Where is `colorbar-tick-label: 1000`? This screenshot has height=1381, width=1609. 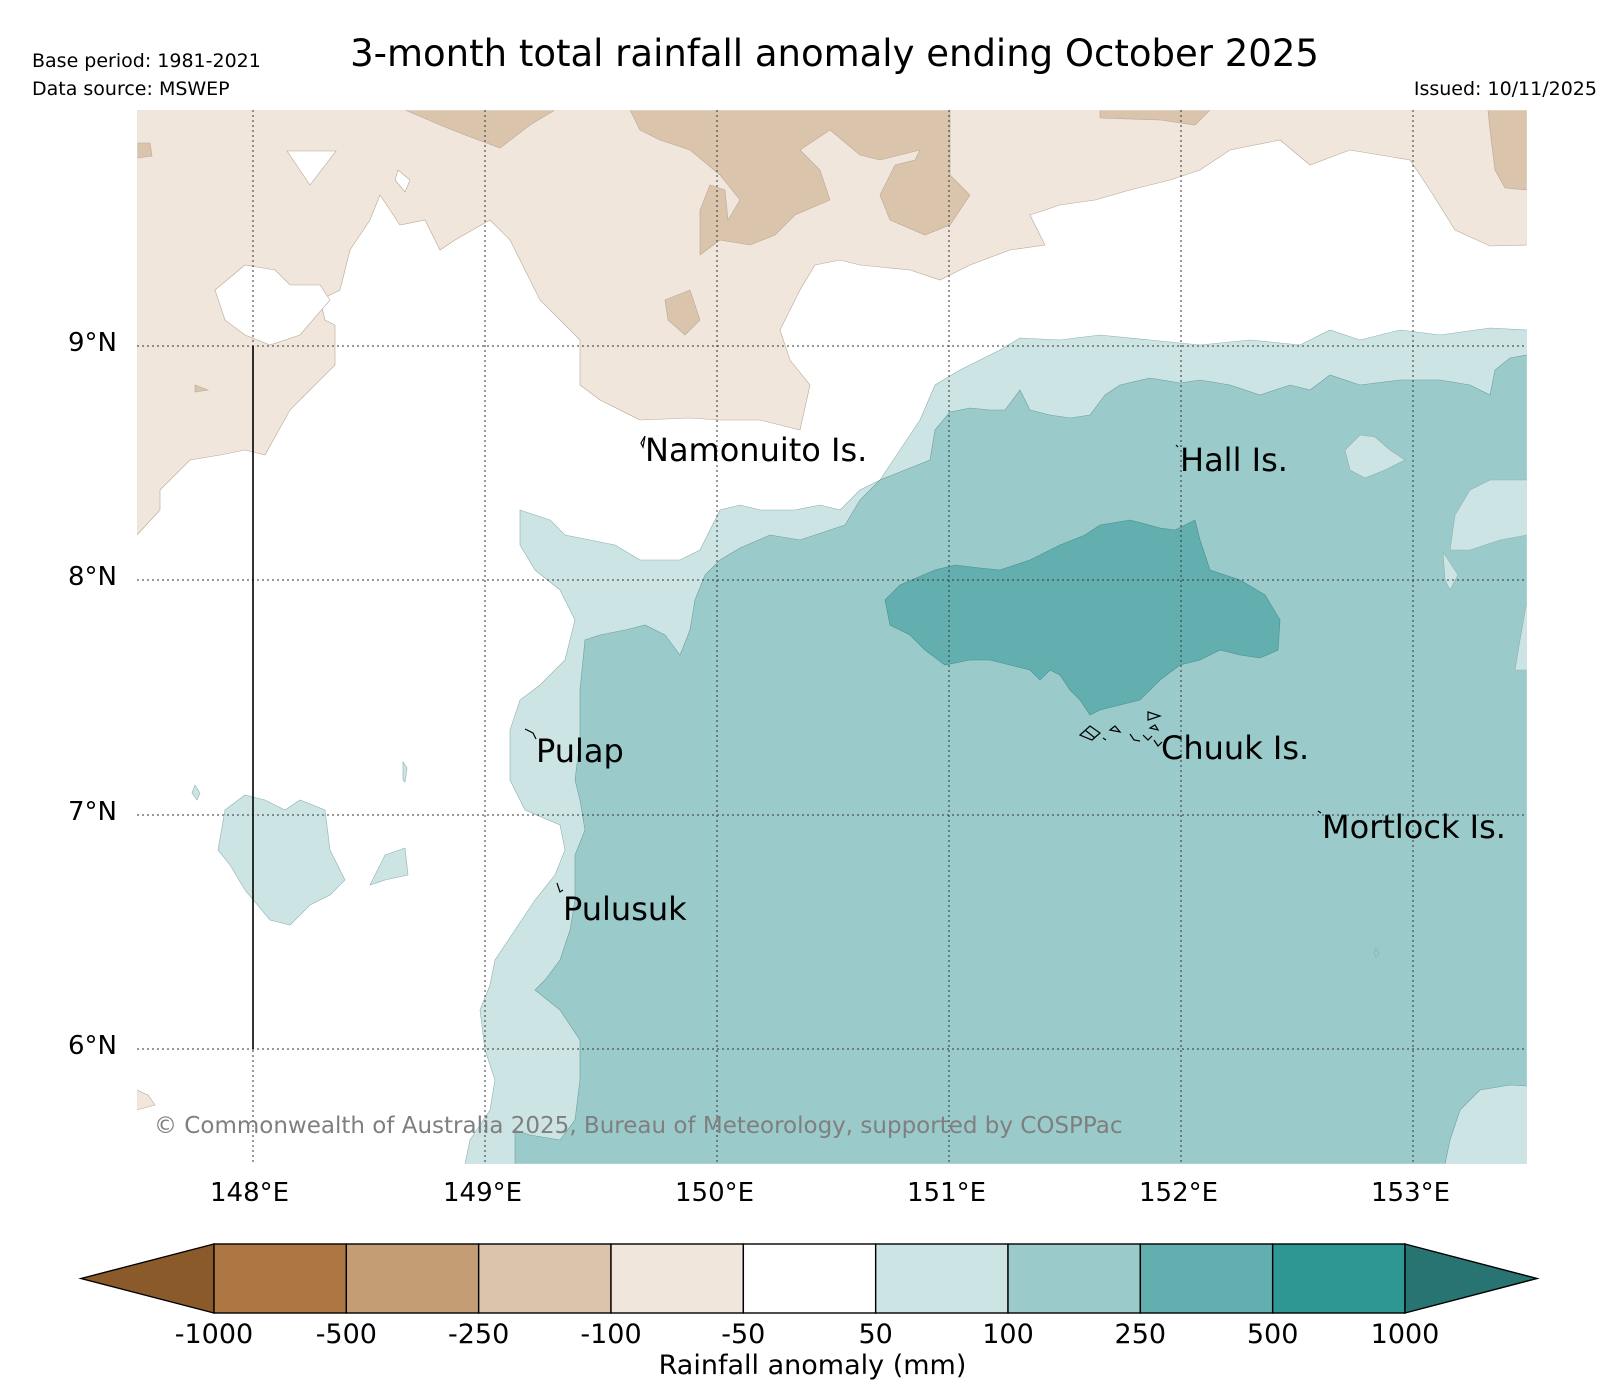
colorbar-tick-label: 1000 is located at coordinates (1405, 1334).